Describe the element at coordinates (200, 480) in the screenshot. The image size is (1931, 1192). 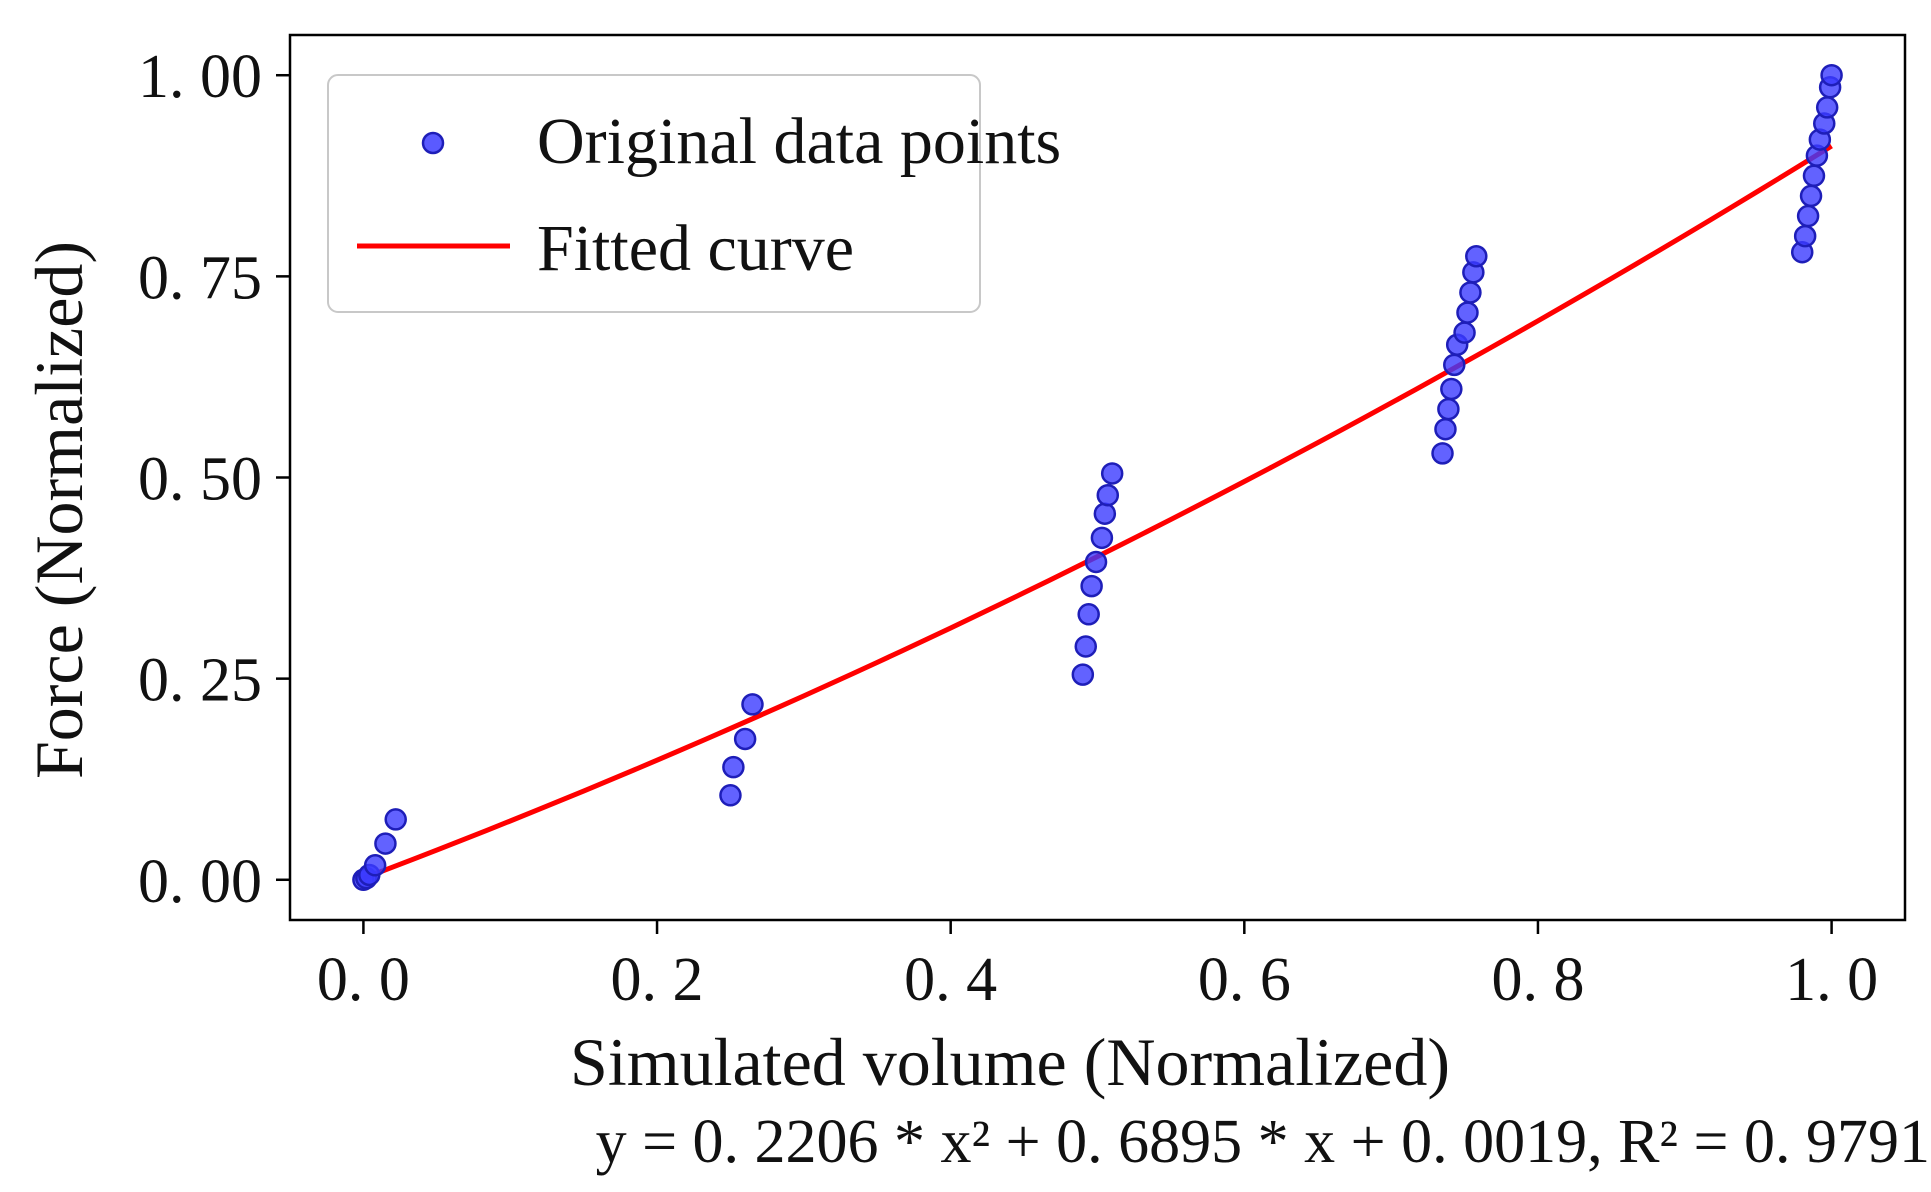
I see `y-tick-label: 0. 50` at that location.